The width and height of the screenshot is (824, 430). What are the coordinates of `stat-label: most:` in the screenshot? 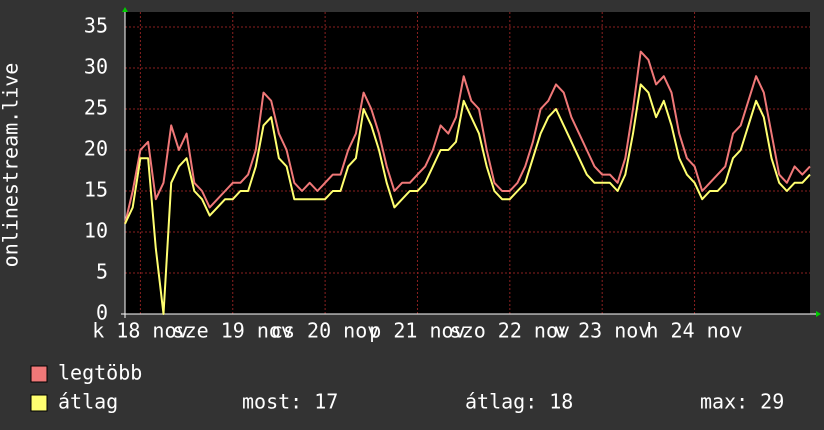 It's located at (272, 402).